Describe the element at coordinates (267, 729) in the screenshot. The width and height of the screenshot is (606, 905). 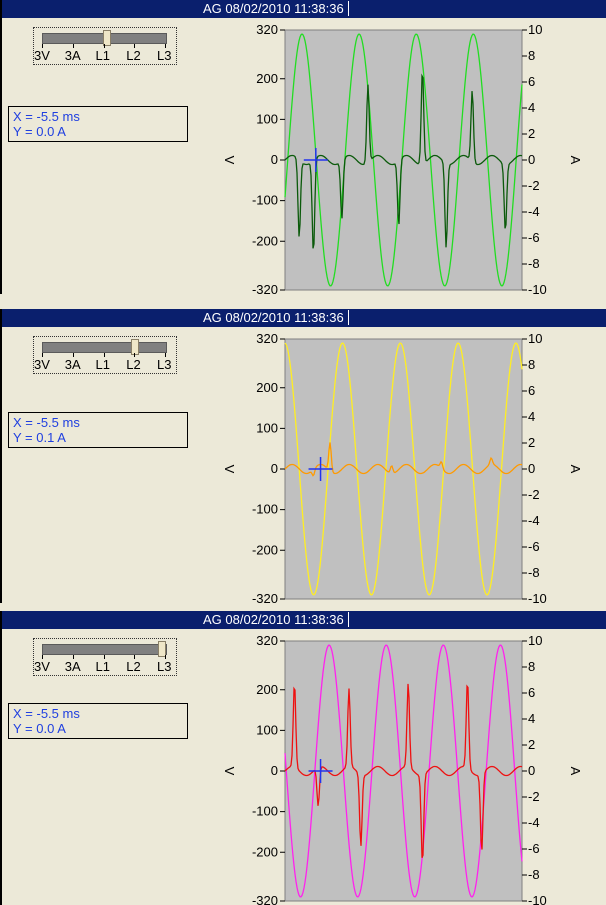
I see `left-tick-label: 100` at that location.